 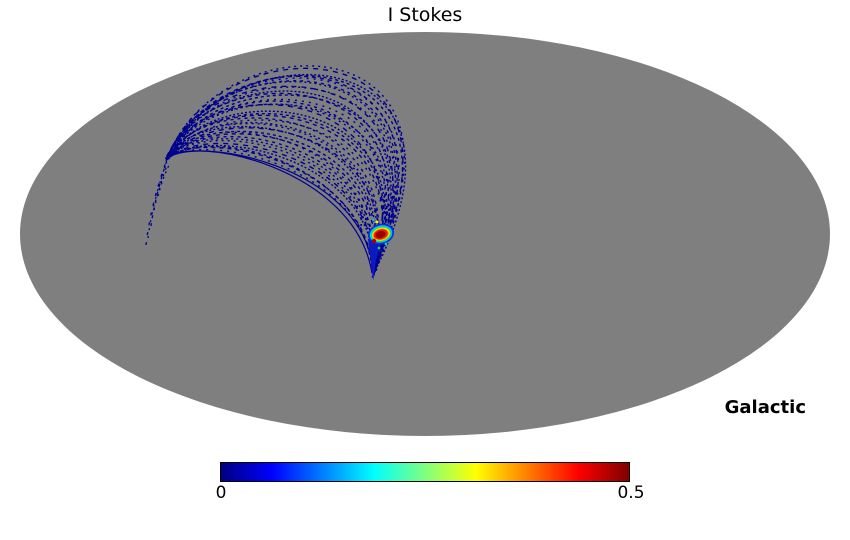 I want to click on bright-source, so click(x=381, y=234).